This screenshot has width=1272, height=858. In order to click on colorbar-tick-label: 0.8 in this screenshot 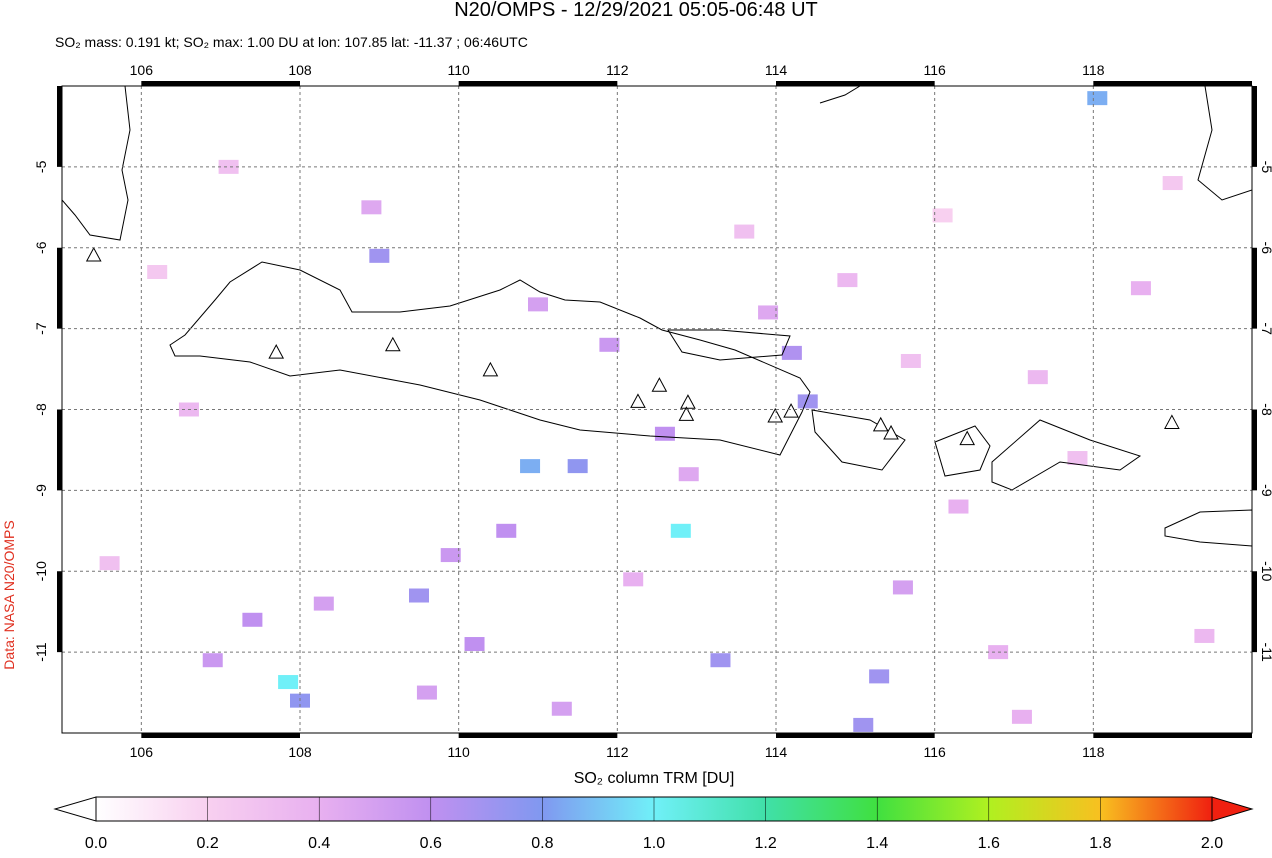, I will do `click(542, 843)`.